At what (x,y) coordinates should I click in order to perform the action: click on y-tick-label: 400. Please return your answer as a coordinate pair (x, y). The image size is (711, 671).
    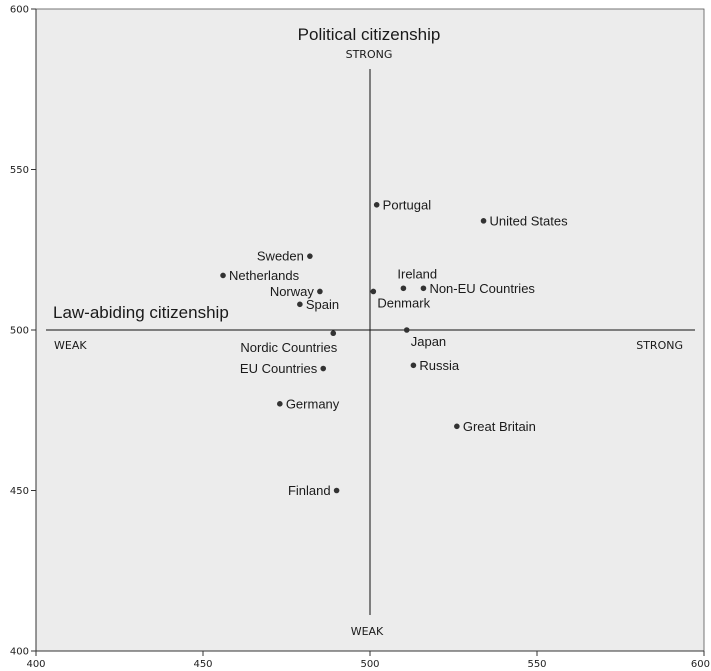
    Looking at the image, I should click on (19, 652).